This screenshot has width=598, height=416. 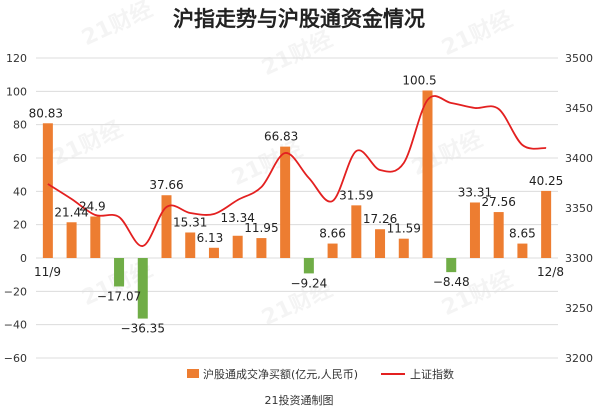 I want to click on left-axis: 120 100 80 60 40 20 0 −20 −40 −60, so click(x=15, y=208).